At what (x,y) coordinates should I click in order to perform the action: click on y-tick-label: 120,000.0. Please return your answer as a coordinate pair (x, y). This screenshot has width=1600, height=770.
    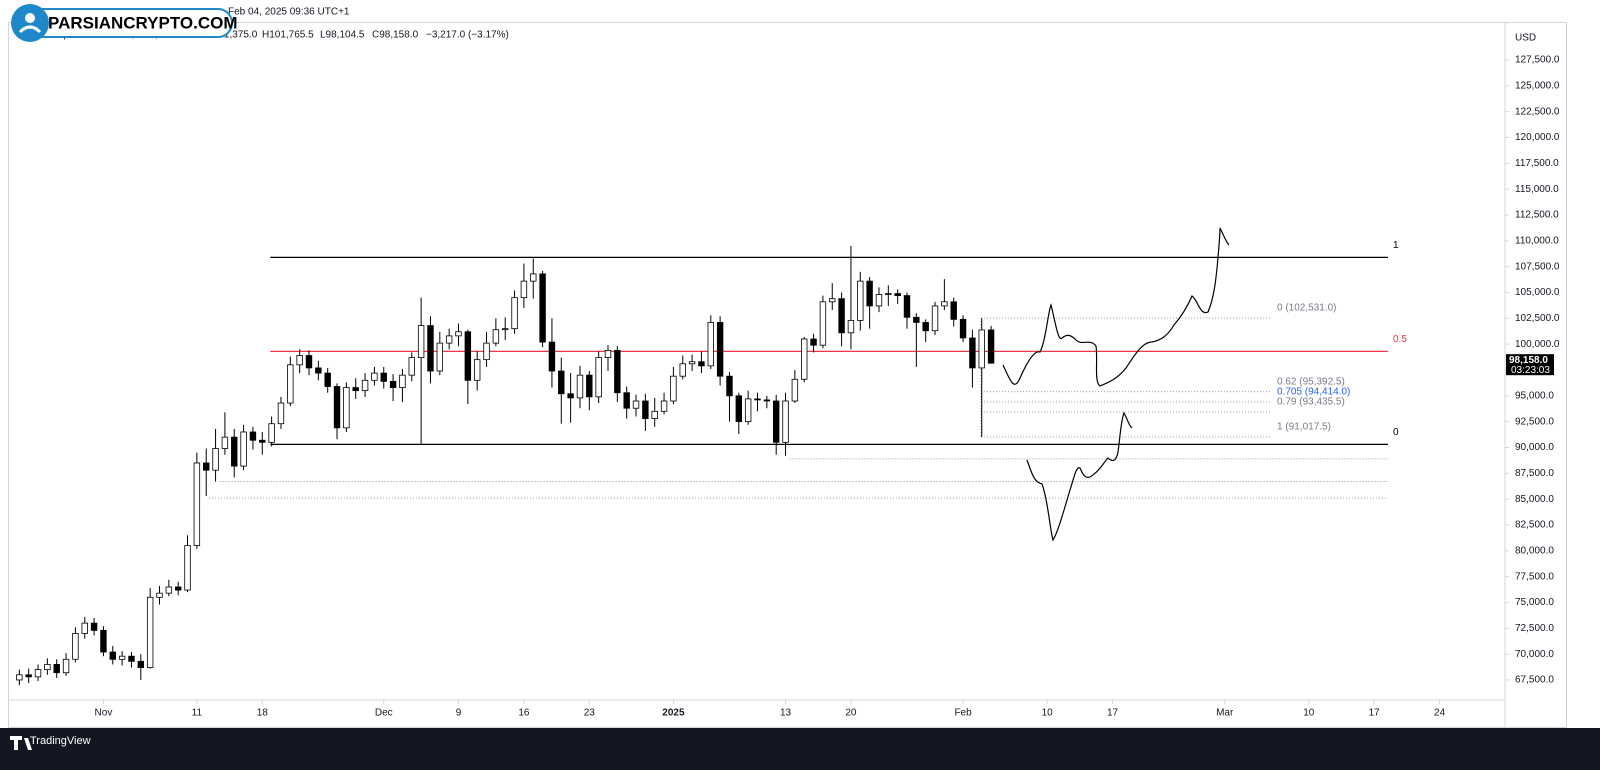
    Looking at the image, I should click on (1537, 137).